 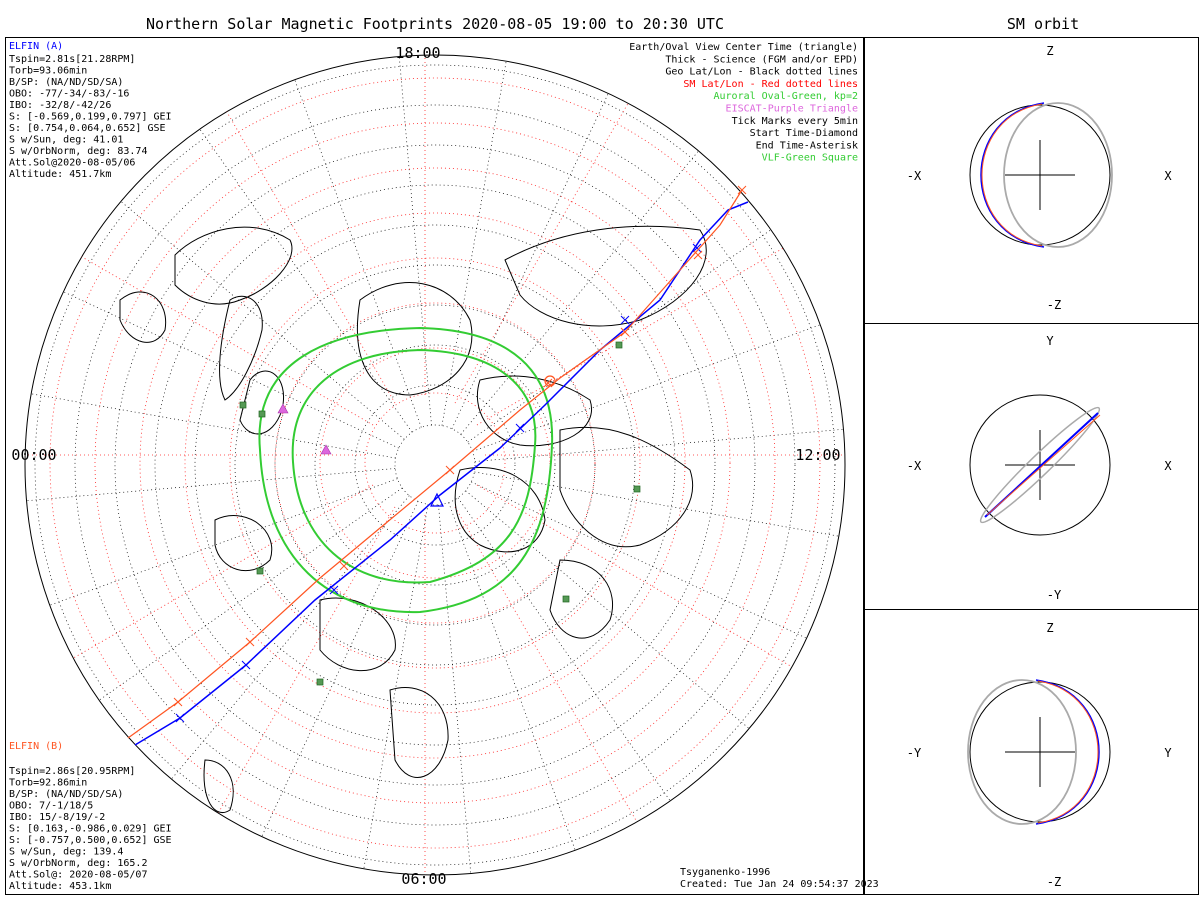 I want to click on legend-entry: Earth/Oval View Center Time (triangle), so click(x=743, y=47).